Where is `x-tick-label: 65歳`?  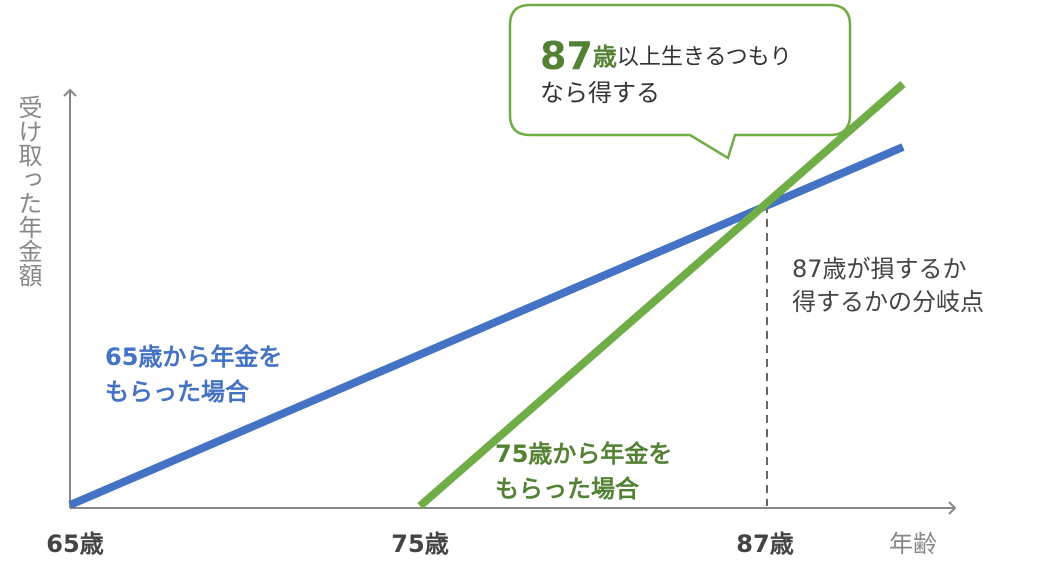
x-tick-label: 65歳 is located at coordinates (74, 544).